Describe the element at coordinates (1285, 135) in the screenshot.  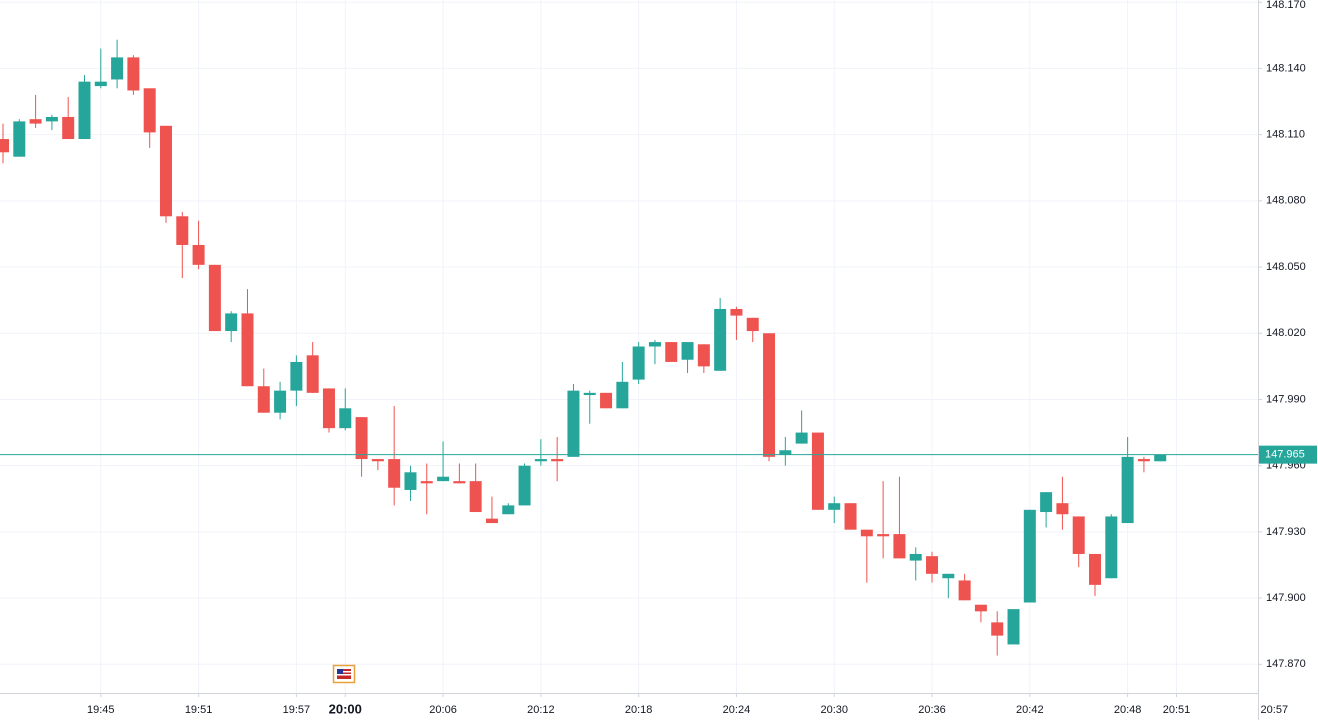
I see `y-tick-label: 148.110` at that location.